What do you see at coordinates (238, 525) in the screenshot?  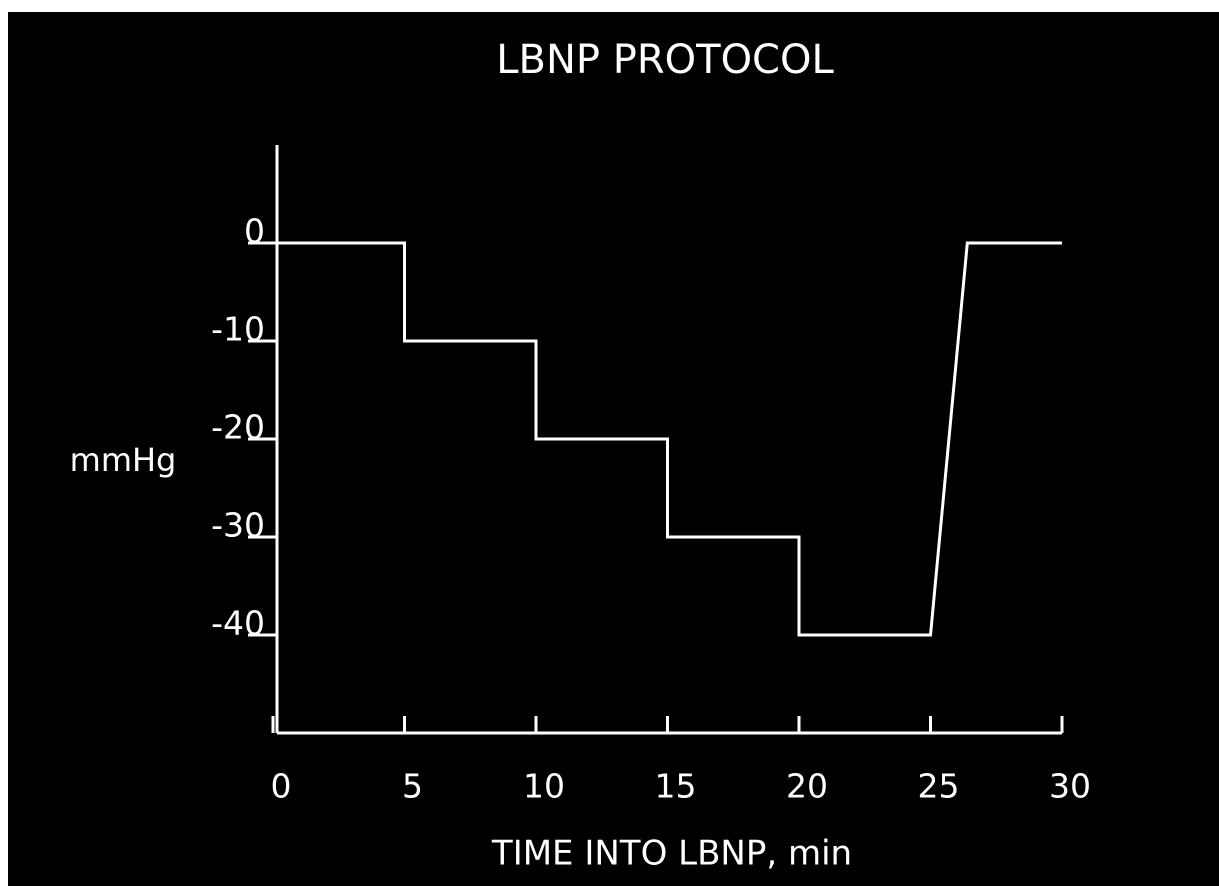 I see `y-tick-label: -30` at bounding box center [238, 525].